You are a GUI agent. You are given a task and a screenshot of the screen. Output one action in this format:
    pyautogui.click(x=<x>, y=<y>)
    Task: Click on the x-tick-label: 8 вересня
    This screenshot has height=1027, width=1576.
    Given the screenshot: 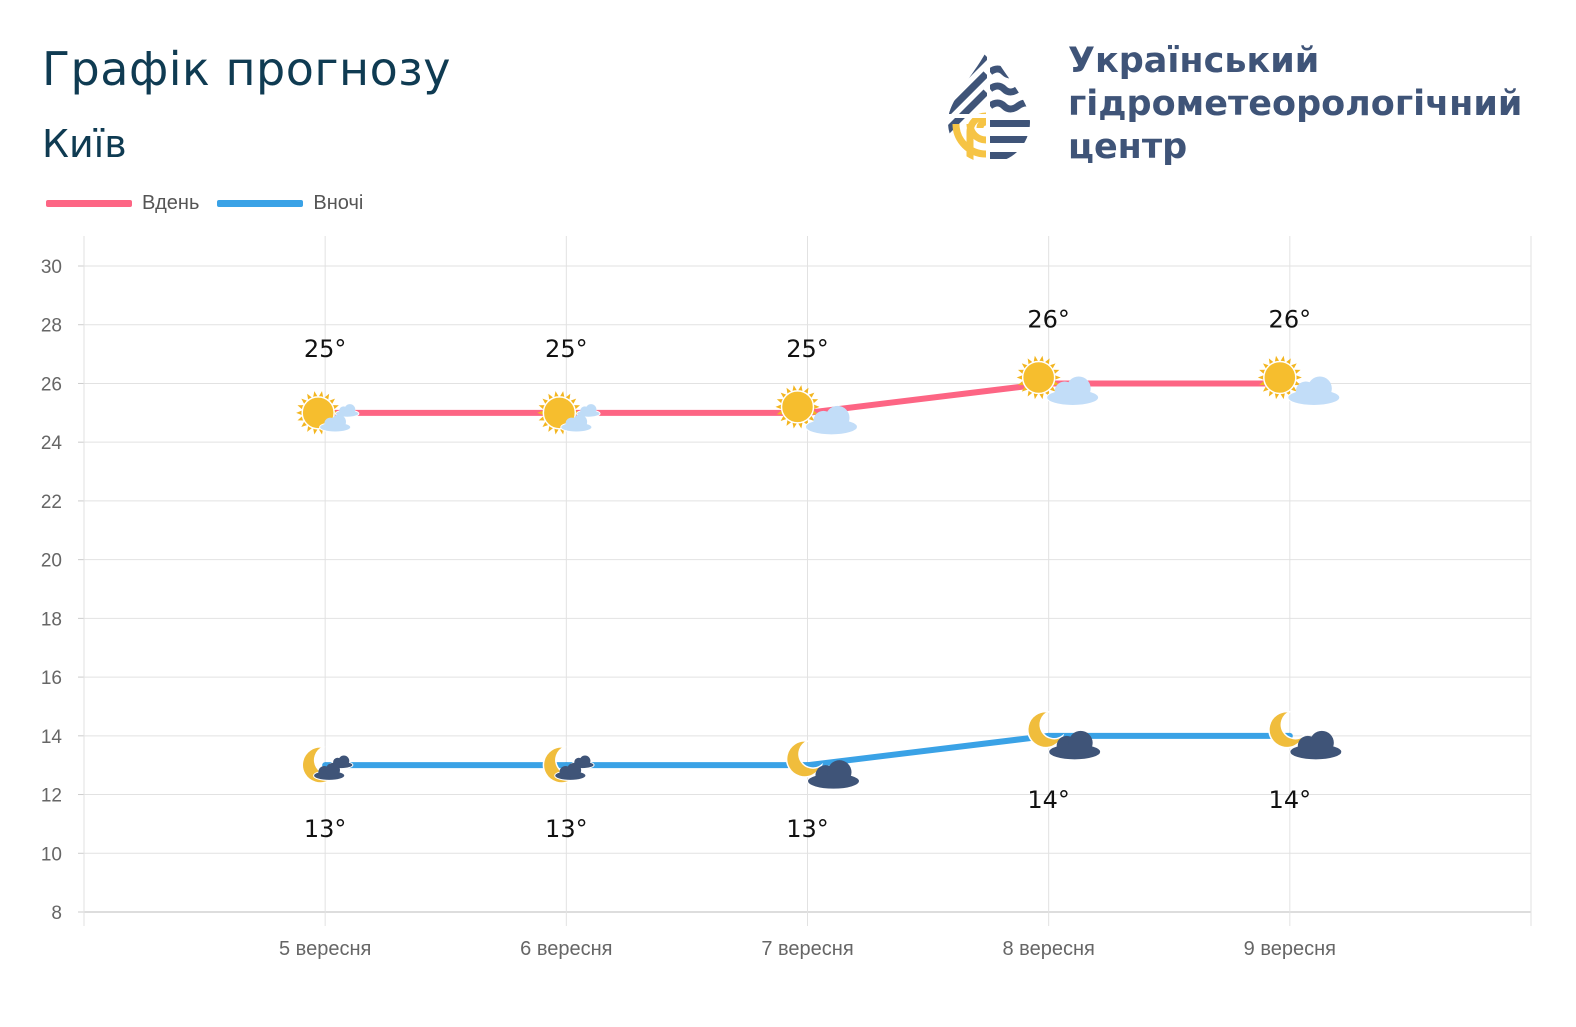 What is the action you would take?
    pyautogui.click(x=1049, y=949)
    